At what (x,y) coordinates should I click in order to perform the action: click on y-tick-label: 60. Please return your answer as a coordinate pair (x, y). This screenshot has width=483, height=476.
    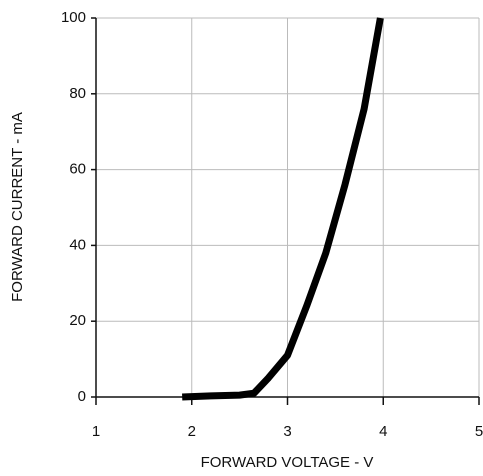
    Looking at the image, I should click on (77, 169).